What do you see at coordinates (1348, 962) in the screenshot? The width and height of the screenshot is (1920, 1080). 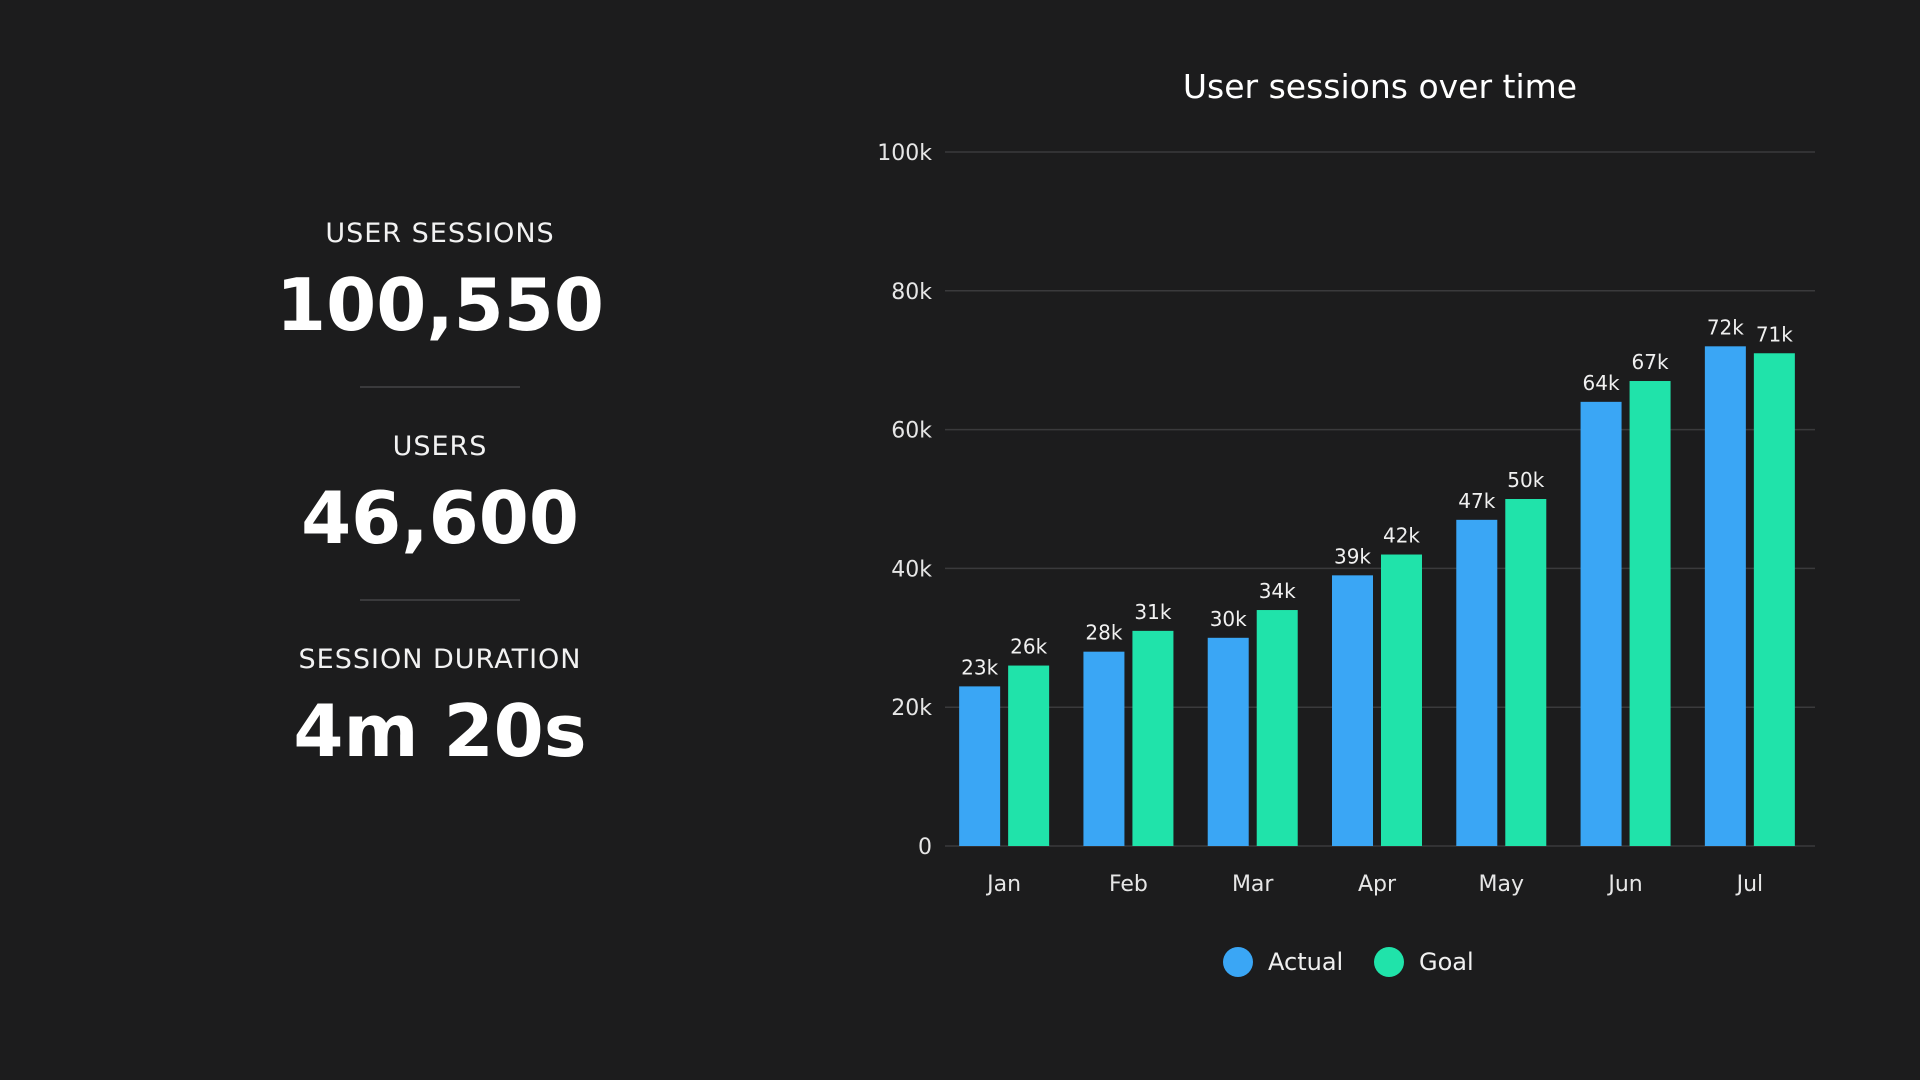 I see `legend: Actual Goal` at bounding box center [1348, 962].